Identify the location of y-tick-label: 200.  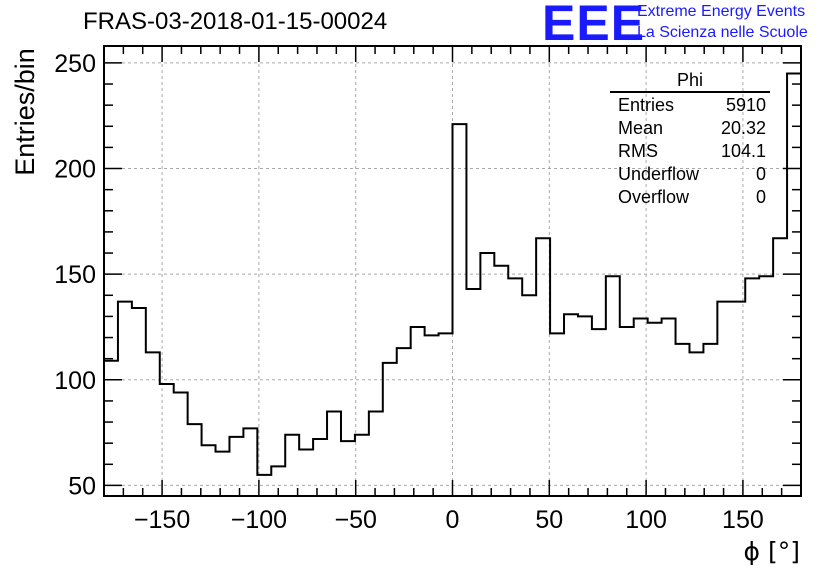
(75, 170).